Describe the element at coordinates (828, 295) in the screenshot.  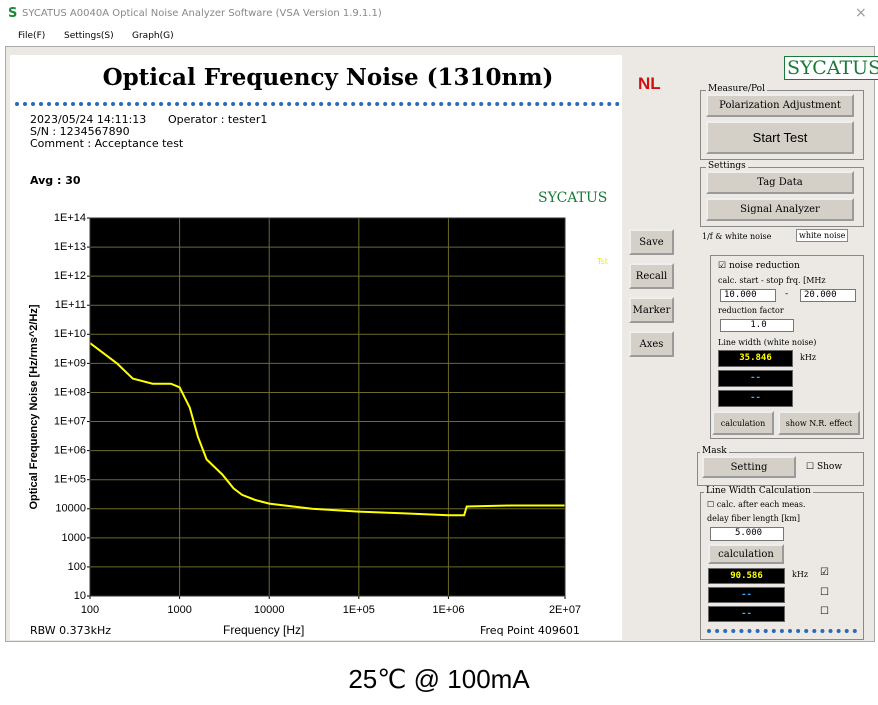
I see `stop-frq-input: 20.000` at that location.